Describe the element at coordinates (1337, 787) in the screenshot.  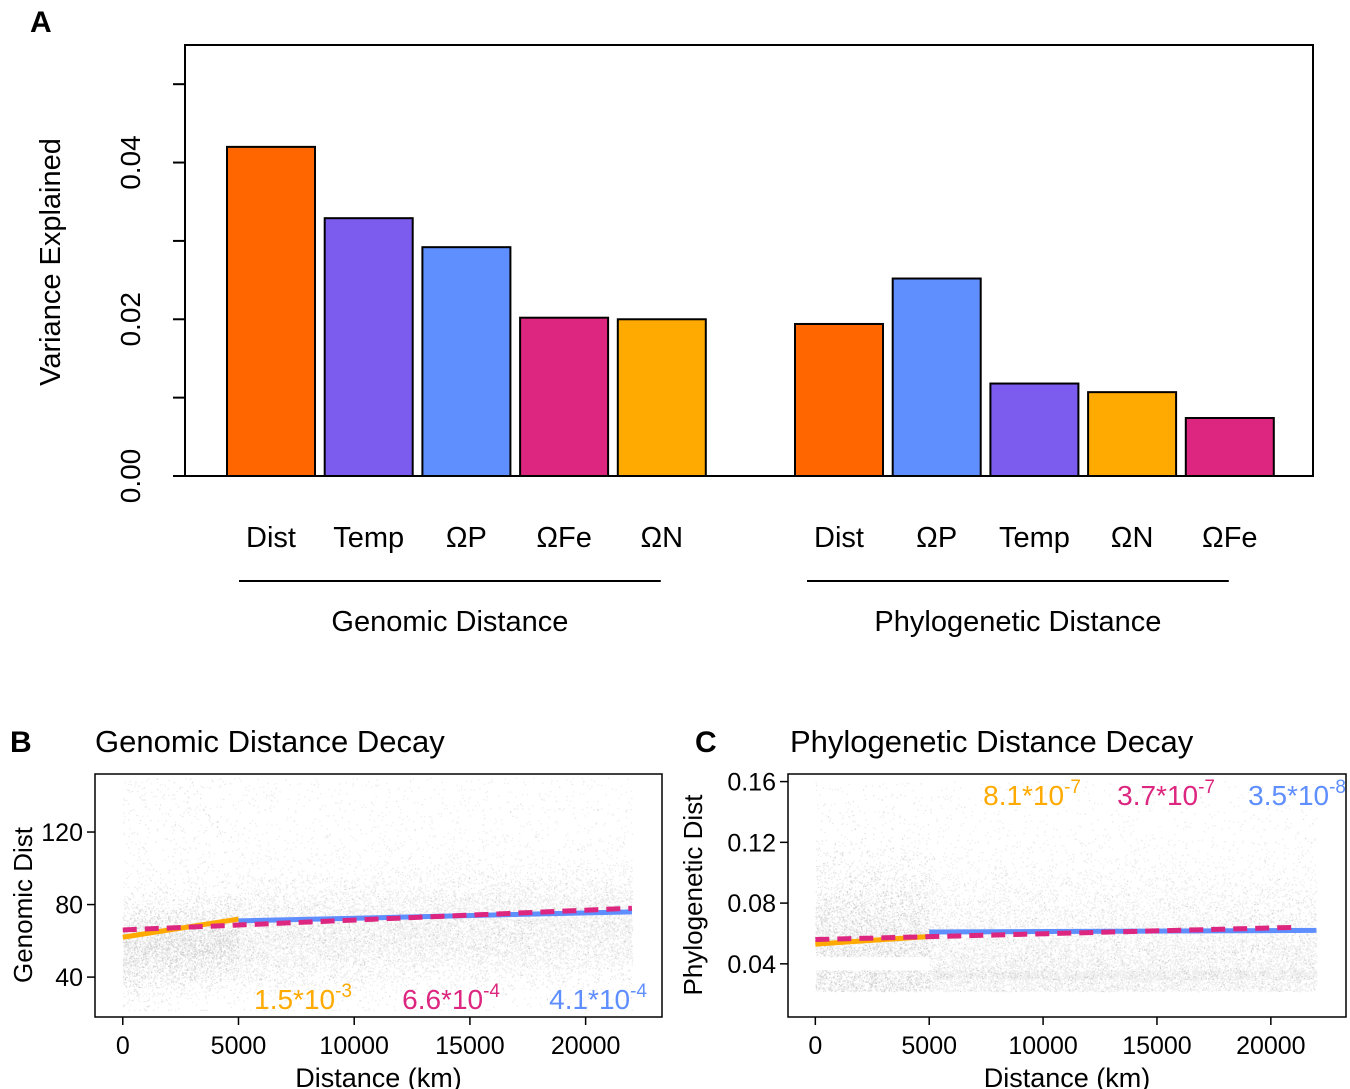
I see `slope-exponent: -8` at that location.